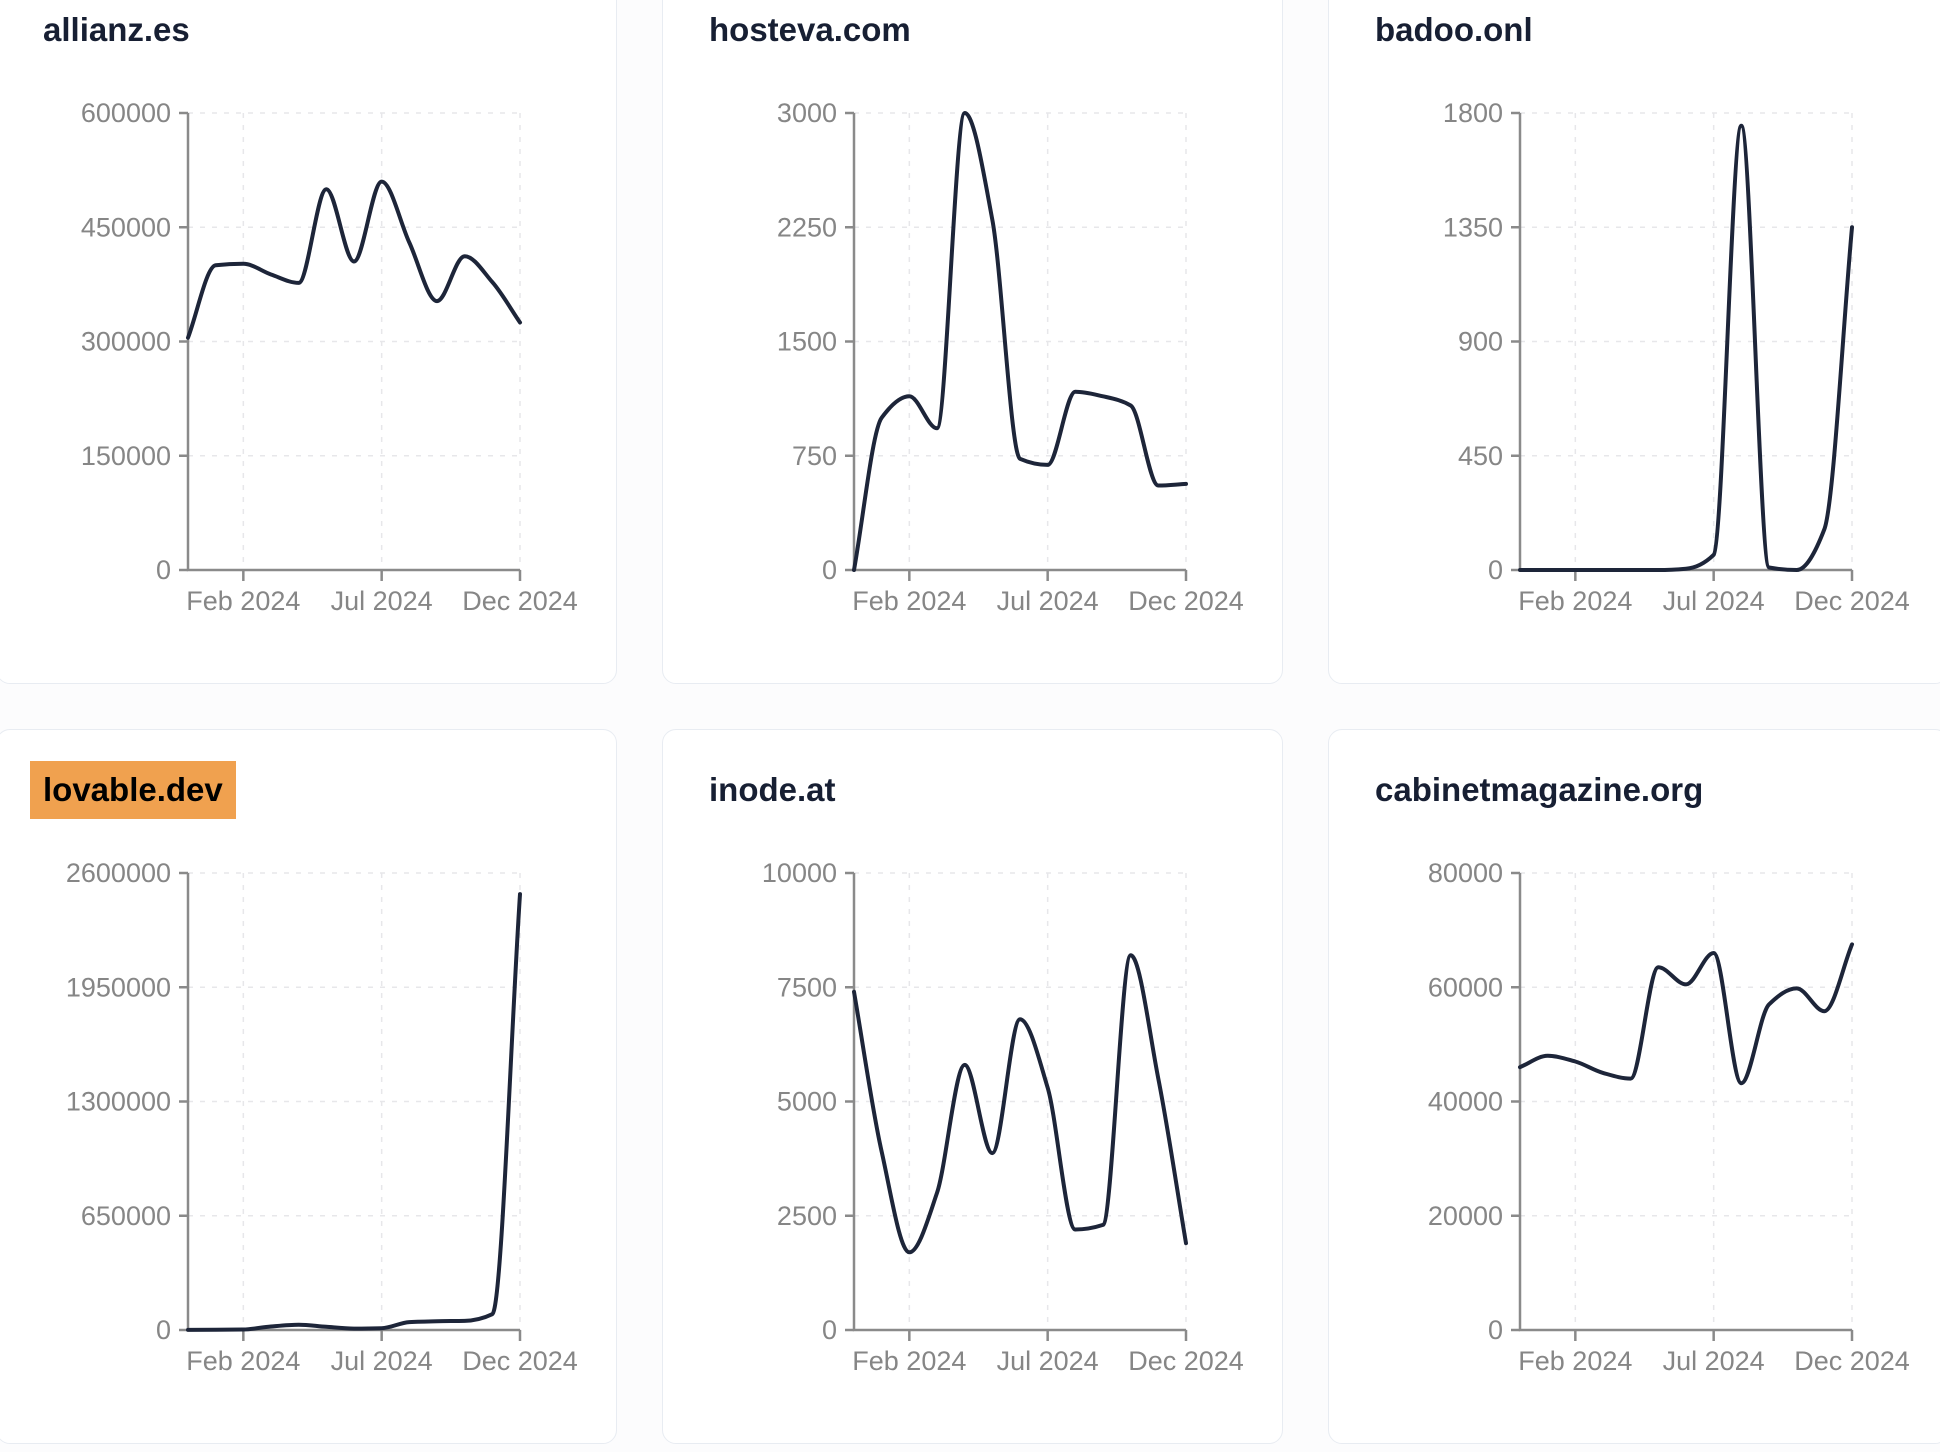  I want to click on y-tick-label: 3000, so click(807, 113).